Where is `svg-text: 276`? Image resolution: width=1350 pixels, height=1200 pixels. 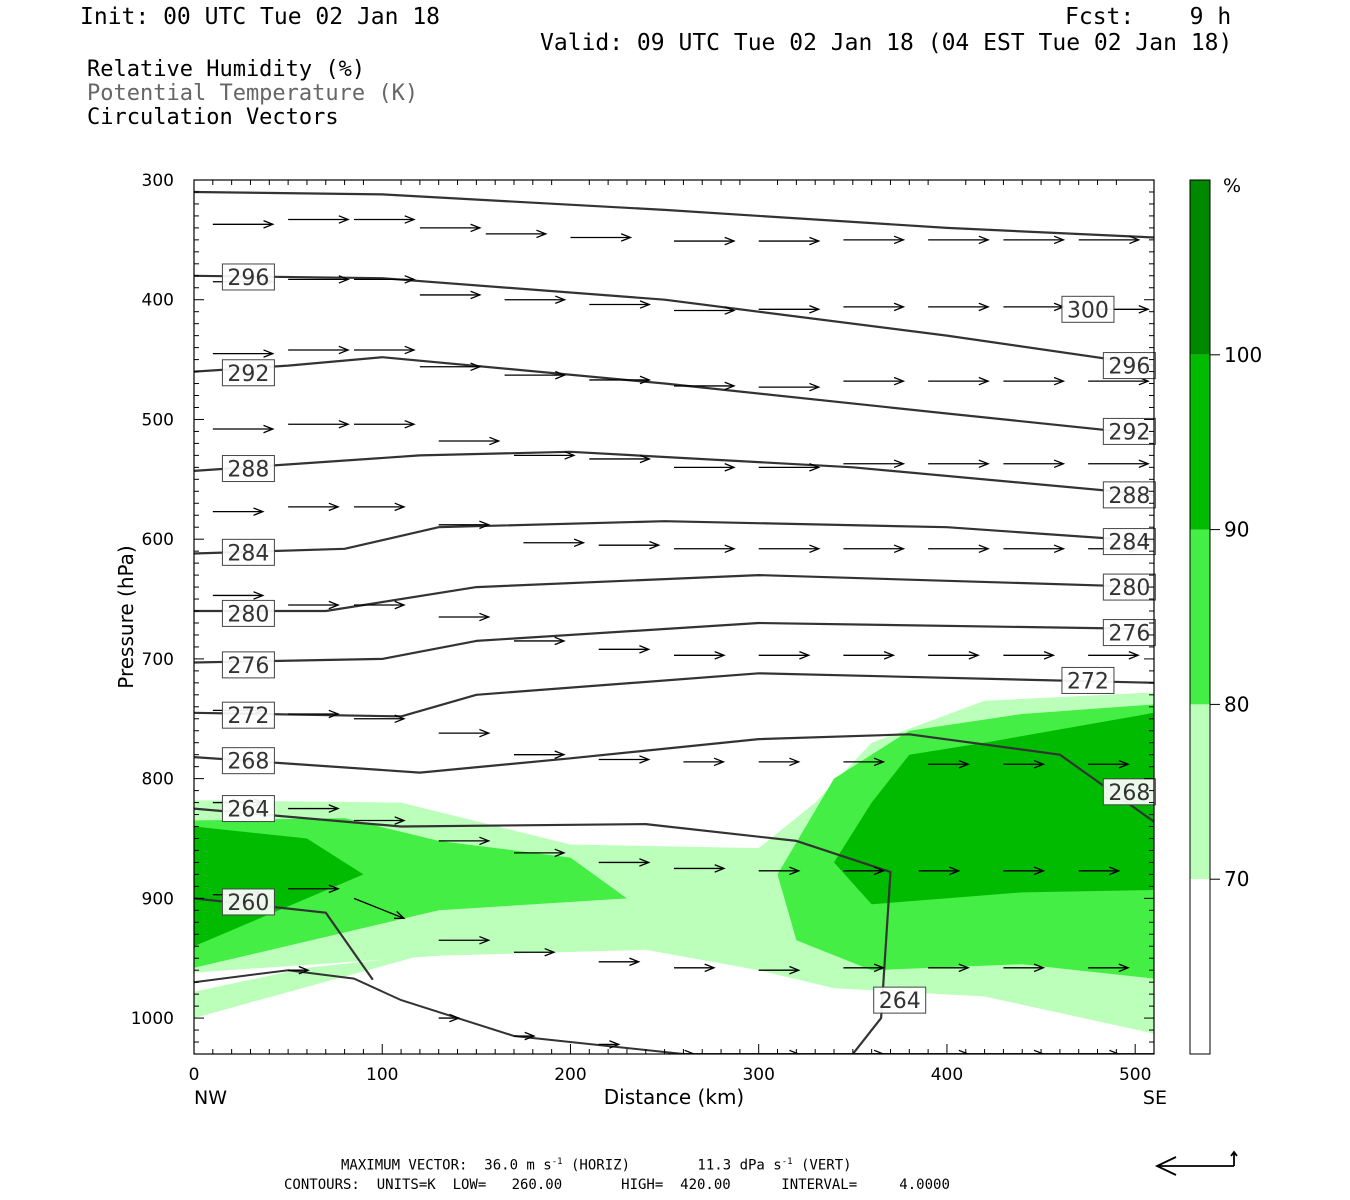
svg-text: 276 is located at coordinates (1129, 634).